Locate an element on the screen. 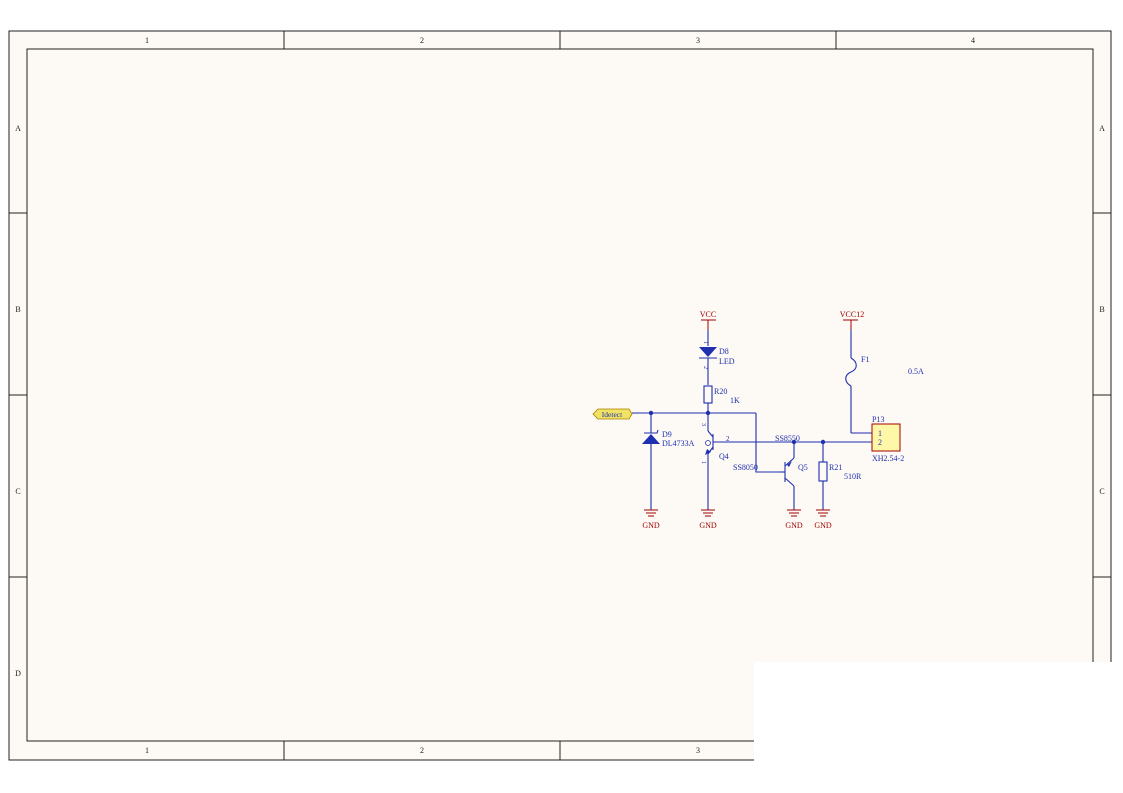 Image resolution: width=1123 pixels, height=793 pixels. q5-base-wire is located at coordinates (767, 443).